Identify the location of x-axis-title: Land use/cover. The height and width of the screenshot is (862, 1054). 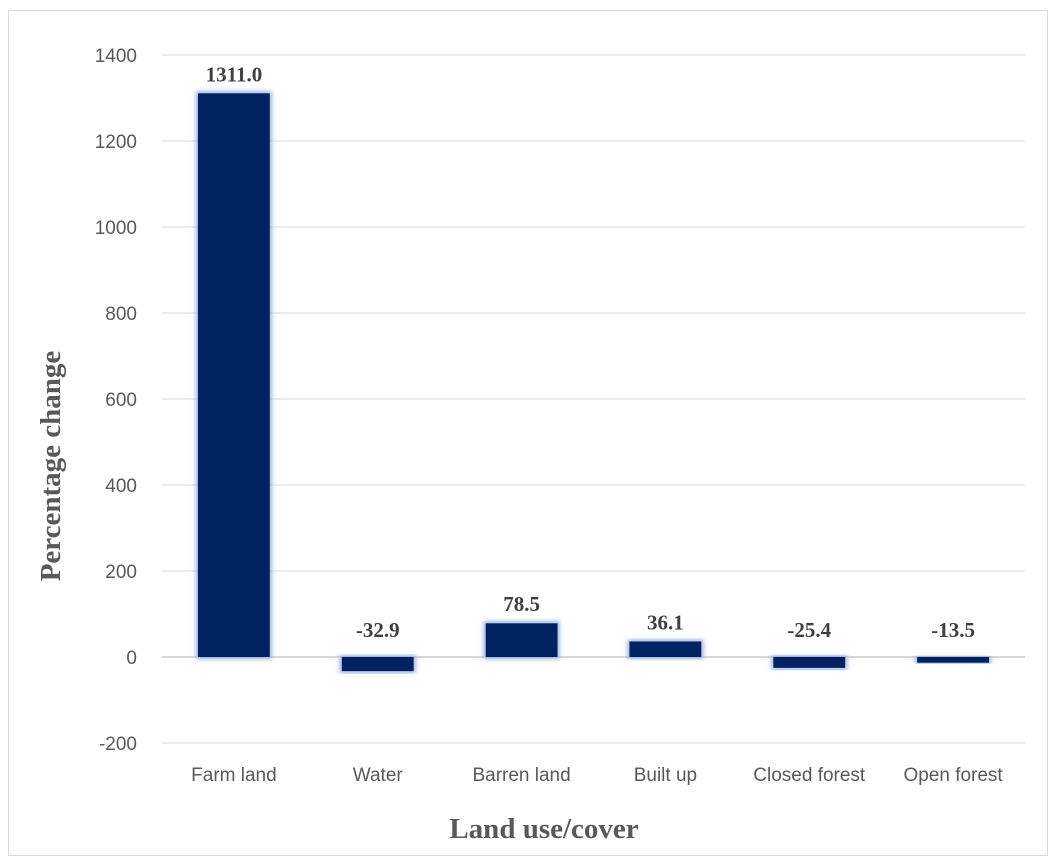
(543, 829).